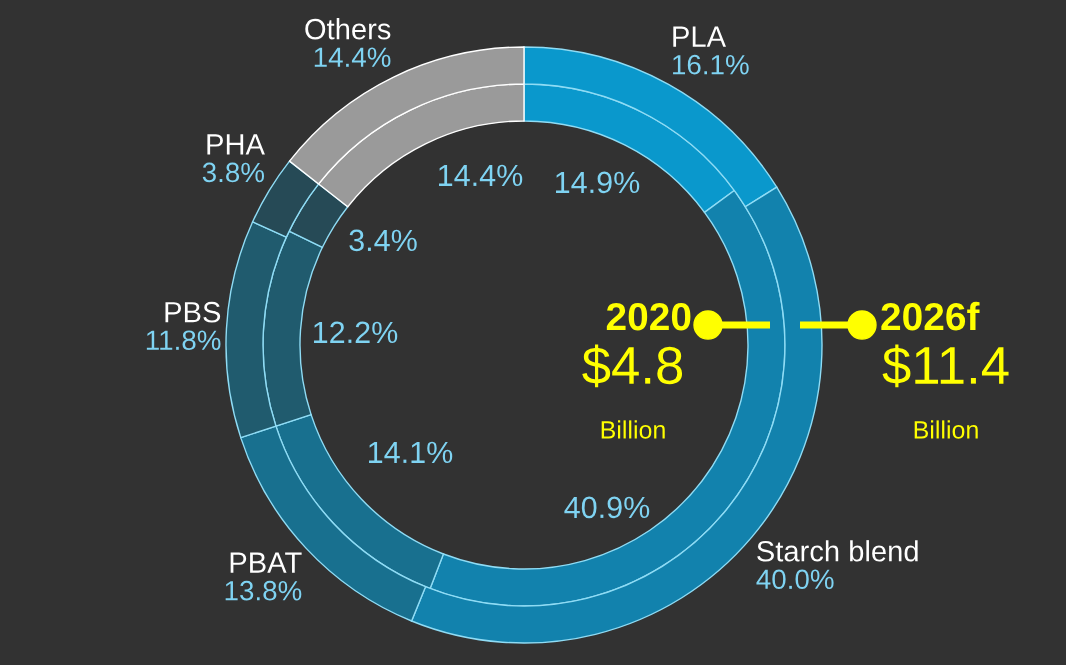  Describe the element at coordinates (411, 452) in the screenshot. I see `data-label: 14.1%` at that location.